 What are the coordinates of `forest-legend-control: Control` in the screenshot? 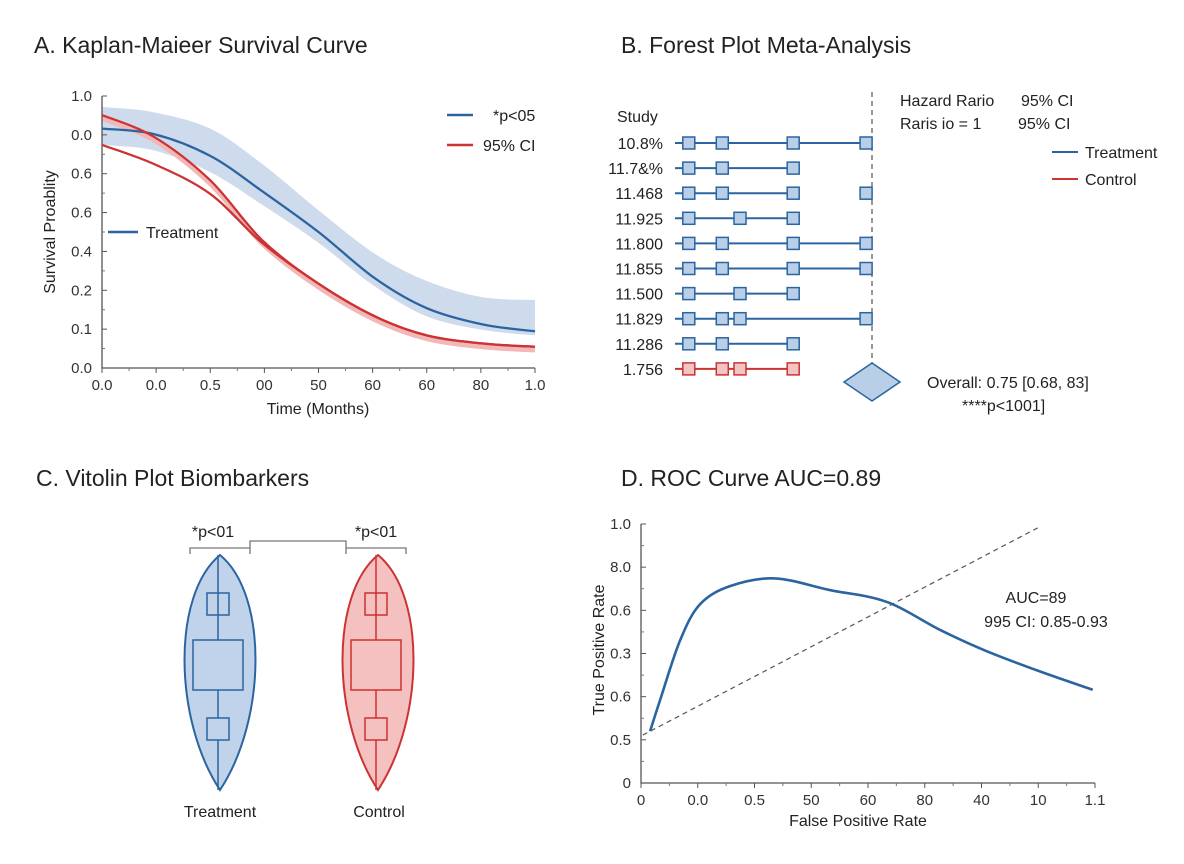 It's located at (1111, 180).